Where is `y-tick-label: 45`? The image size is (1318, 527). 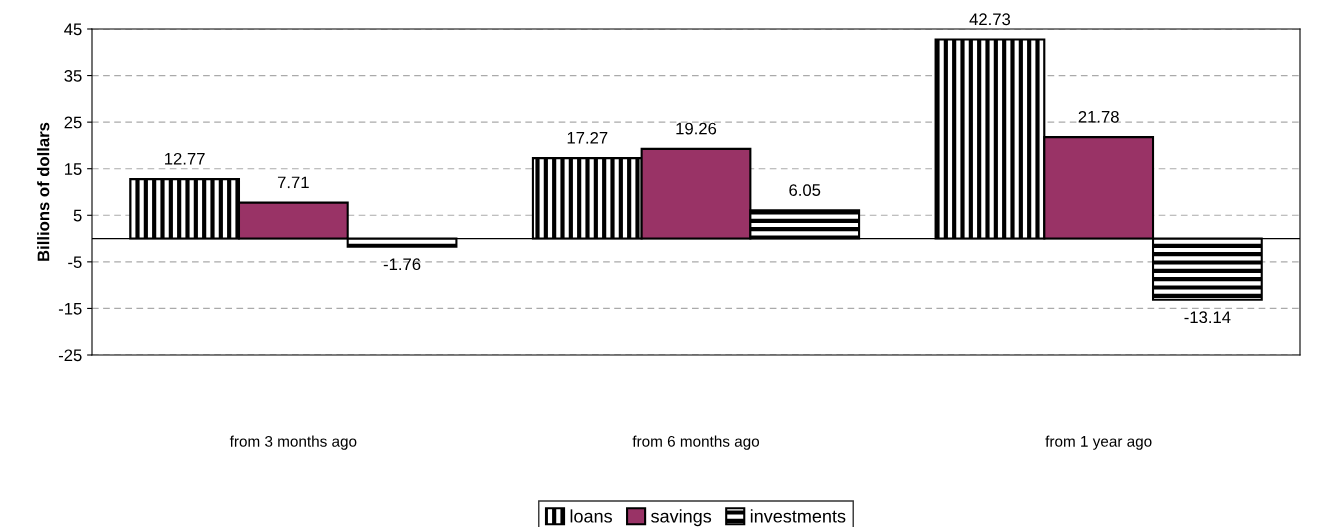 y-tick-label: 45 is located at coordinates (73, 29).